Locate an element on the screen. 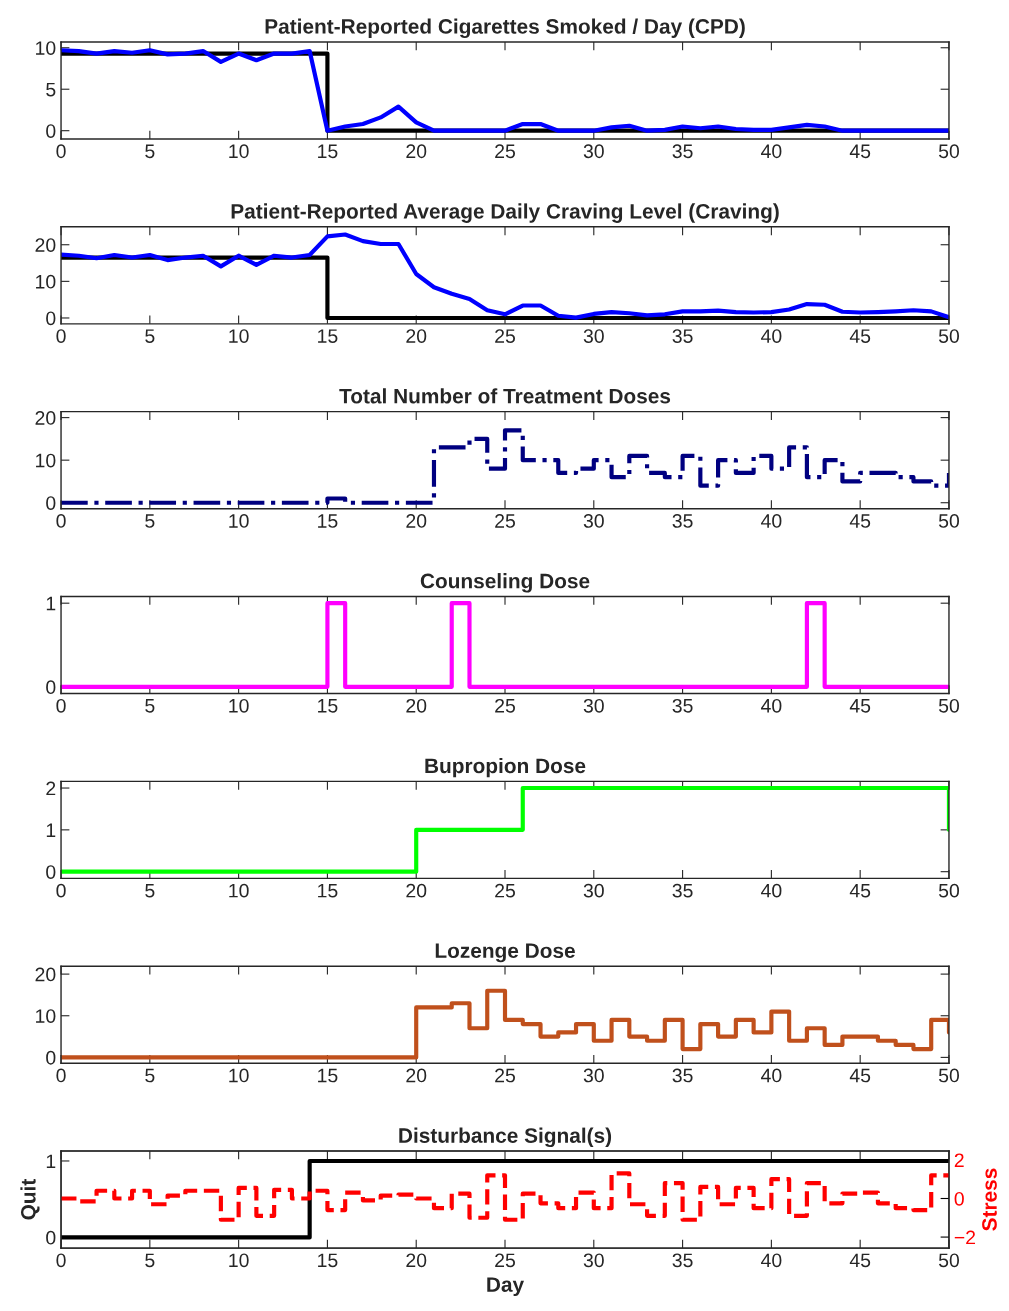 This screenshot has height=1311, width=1009. chart-title: Patient-Reported Cigarettes Smoked / Day (CPD) is located at coordinates (505, 28).